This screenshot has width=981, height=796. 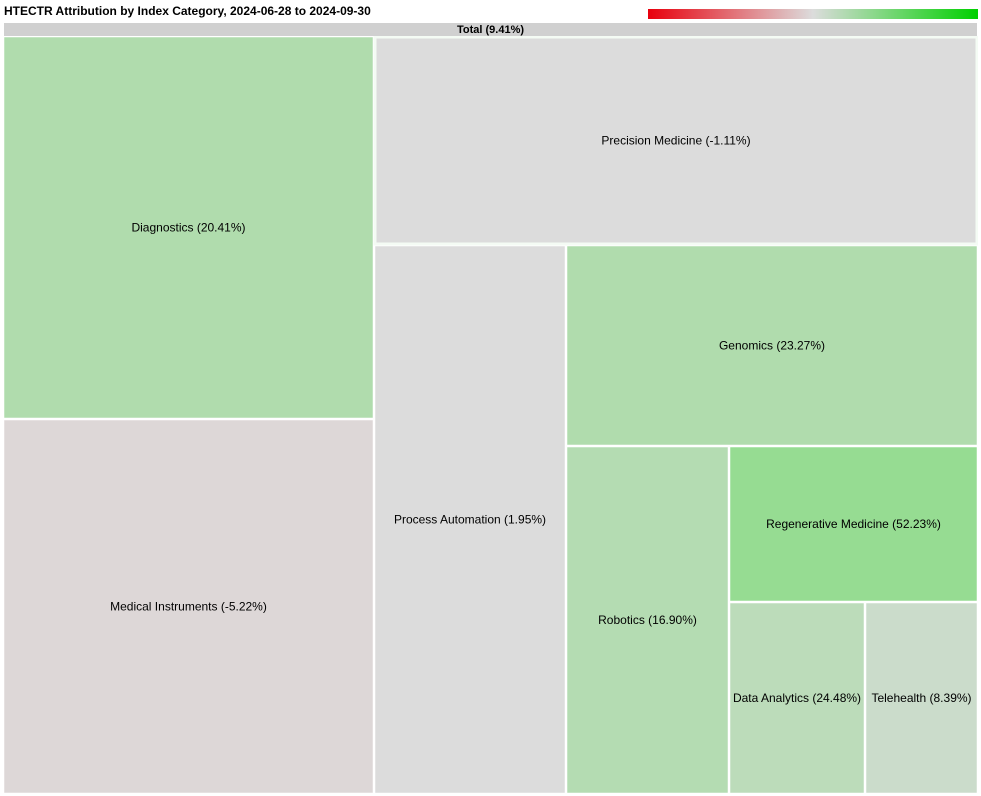 I want to click on tile-label-diagnostics: Diagnostics (20.41%), so click(x=188, y=228).